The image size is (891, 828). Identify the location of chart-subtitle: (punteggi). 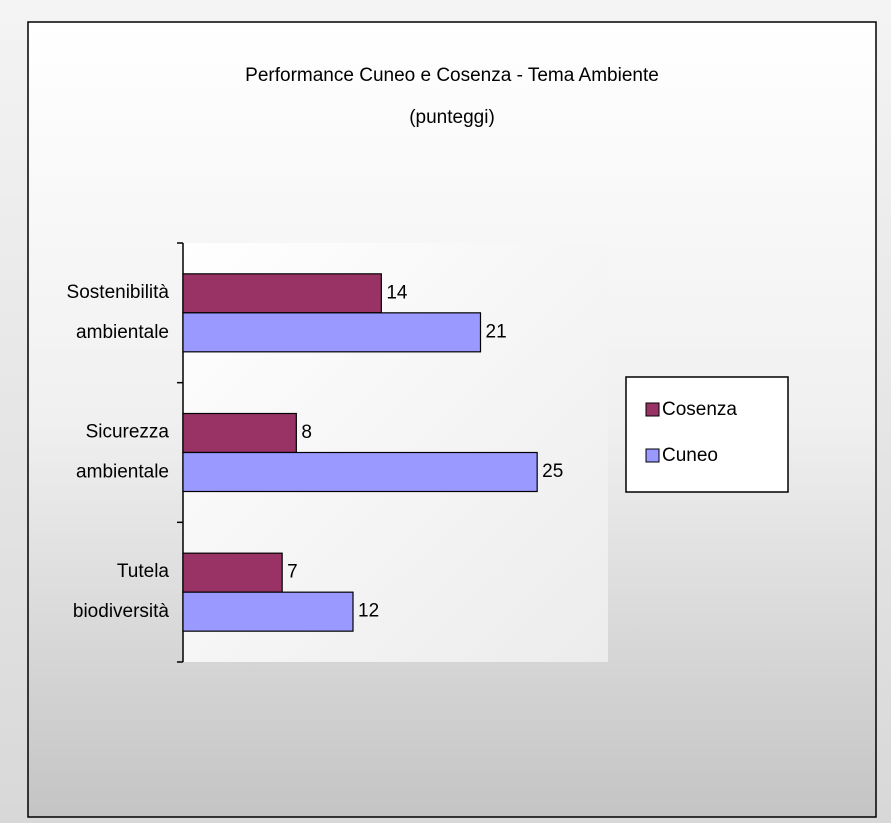
(452, 117).